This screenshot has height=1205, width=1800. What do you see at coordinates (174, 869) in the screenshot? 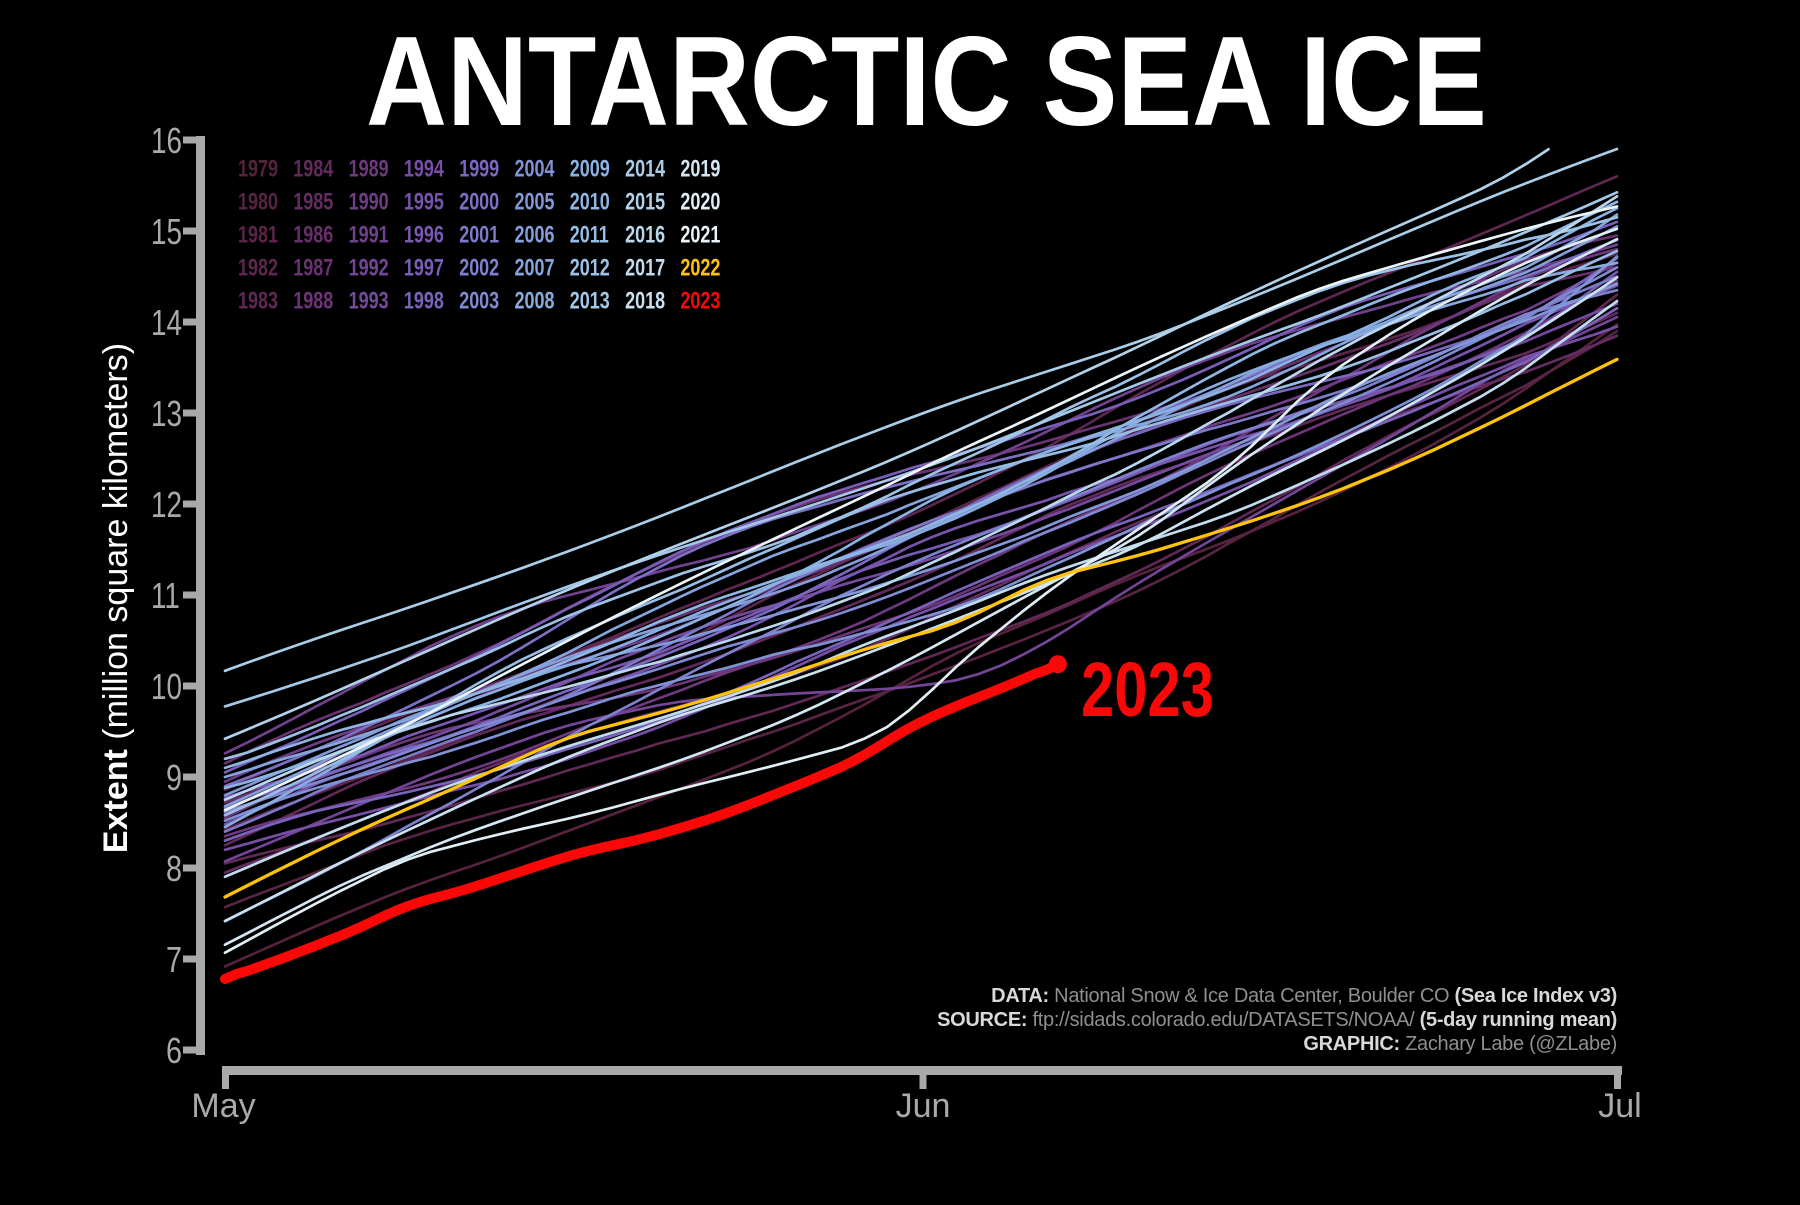
I see `svg-text: 8` at bounding box center [174, 869].